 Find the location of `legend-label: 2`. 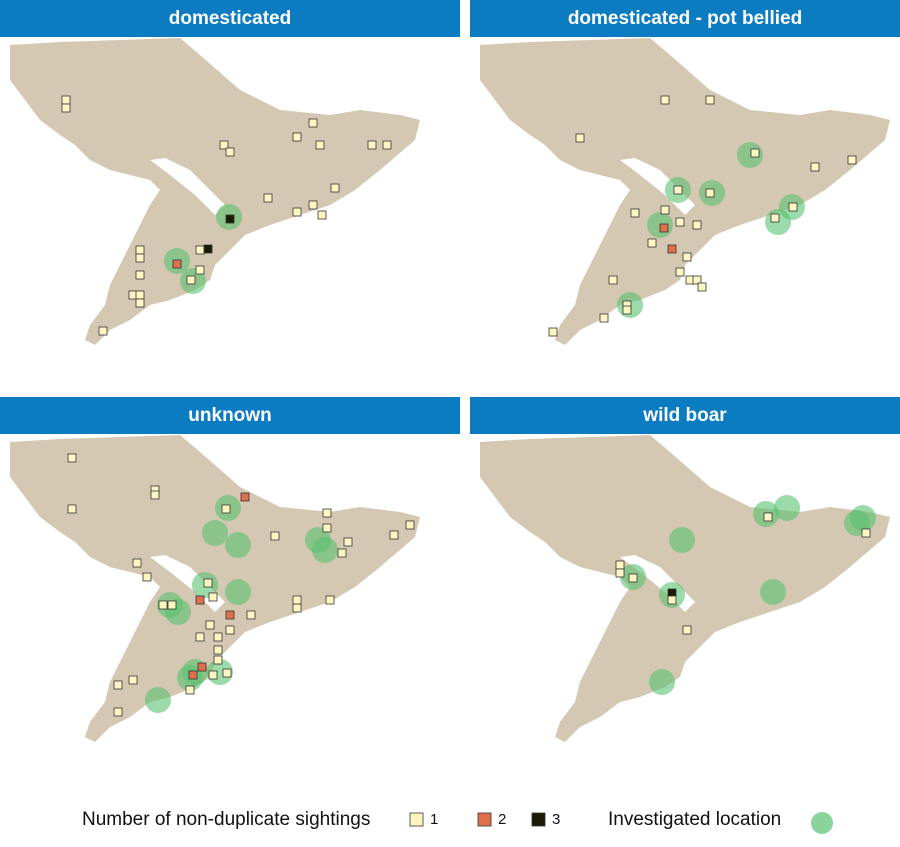

legend-label: 2 is located at coordinates (502, 819).